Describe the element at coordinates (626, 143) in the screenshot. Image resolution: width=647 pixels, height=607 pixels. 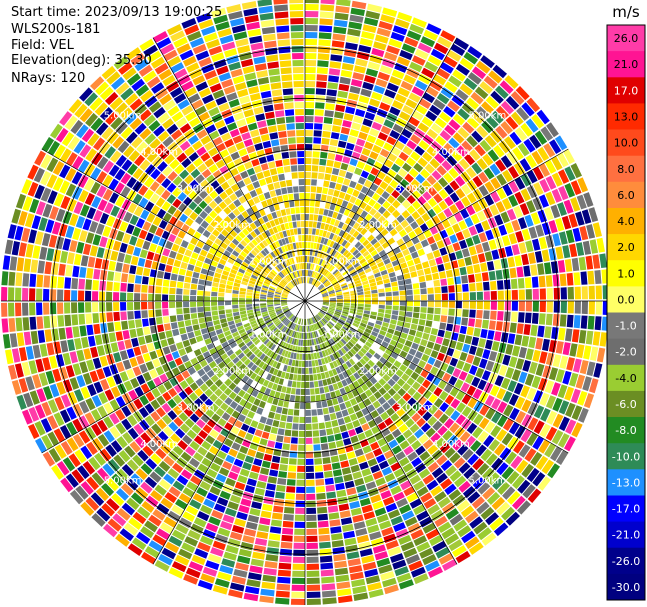
I see `colorbar-tick-label: 10.0` at that location.